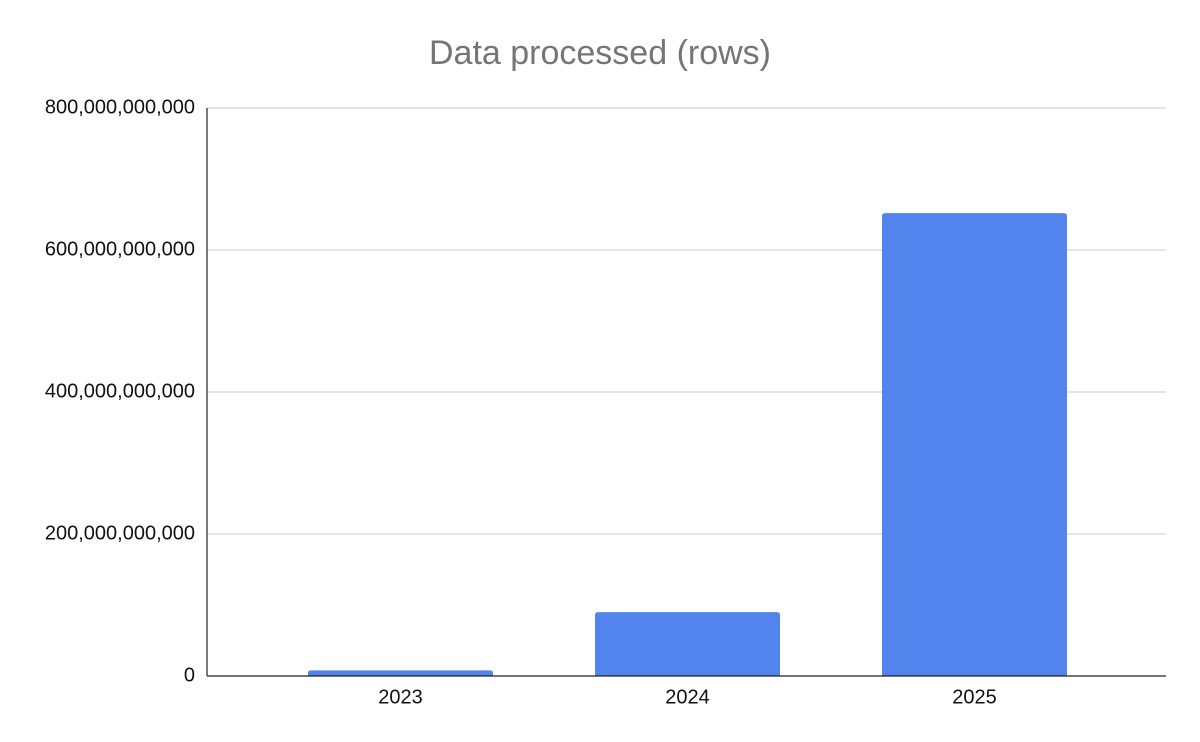 This screenshot has width=1200, height=742. I want to click on x-tick-label: 2023, so click(400, 697).